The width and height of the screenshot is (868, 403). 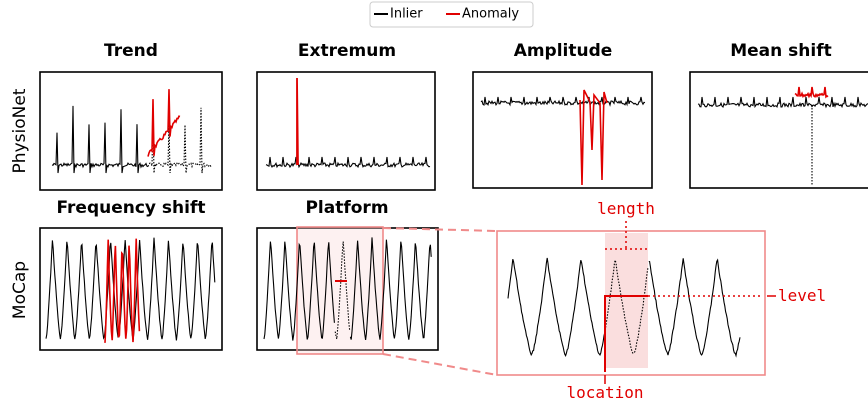 I want to click on highlight, so click(x=626, y=300).